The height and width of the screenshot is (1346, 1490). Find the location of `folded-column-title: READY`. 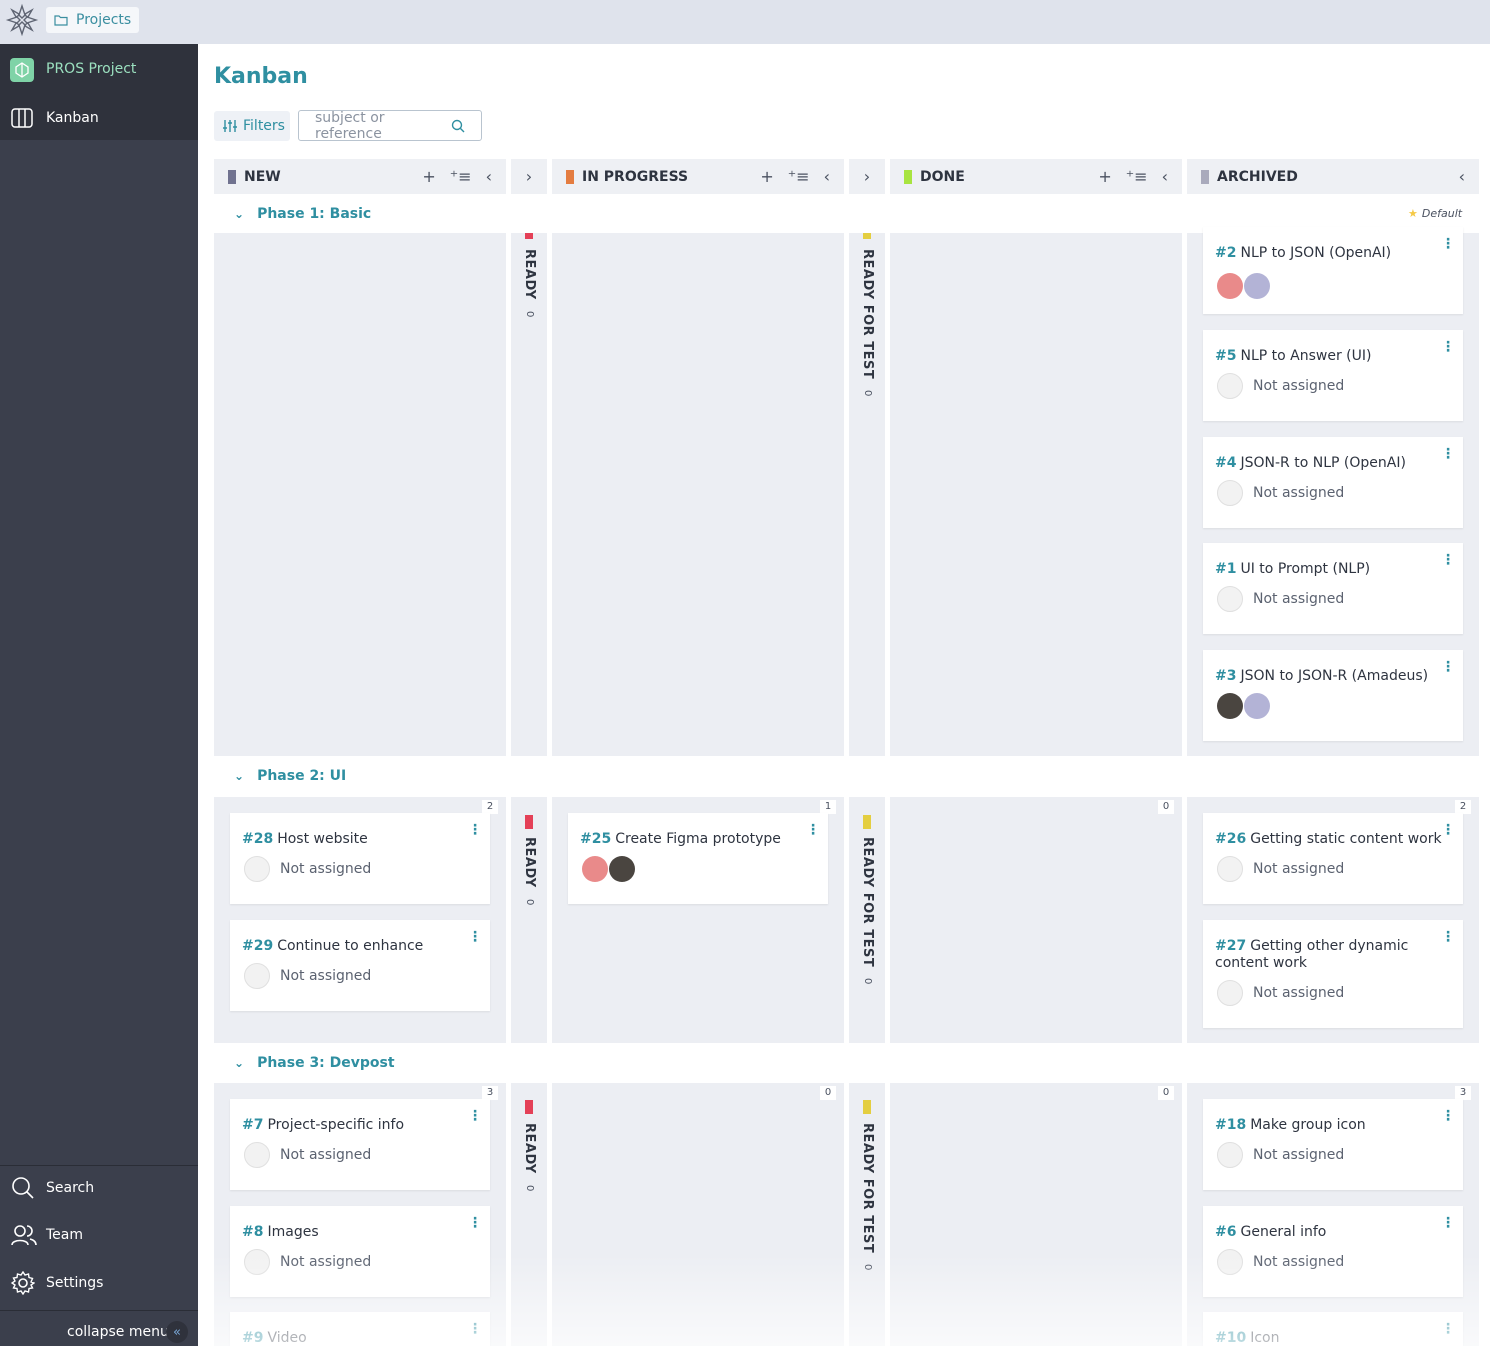

folded-column-title: READY is located at coordinates (529, 1148).